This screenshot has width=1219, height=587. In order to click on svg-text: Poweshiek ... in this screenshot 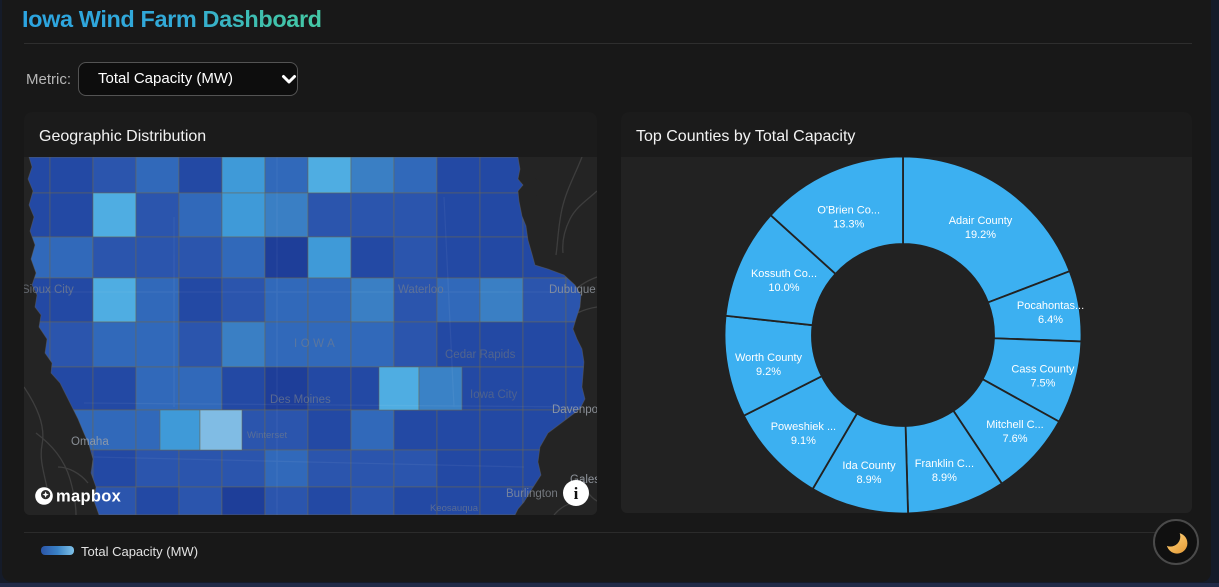, I will do `click(803, 427)`.